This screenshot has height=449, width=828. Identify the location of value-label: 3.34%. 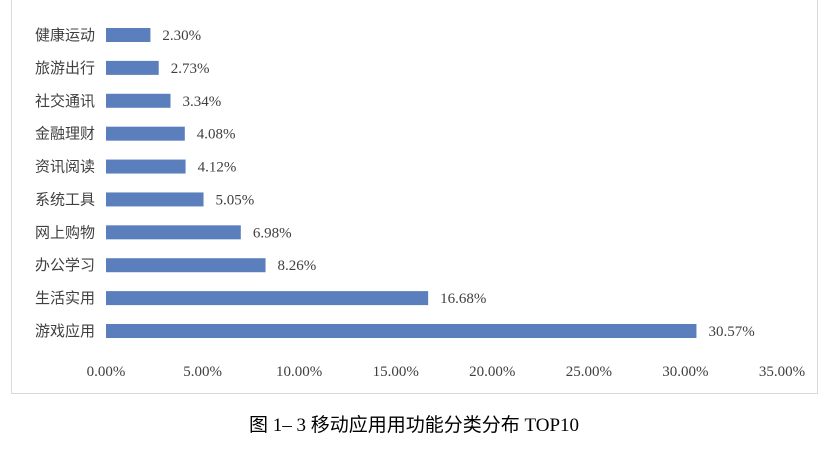
(202, 102).